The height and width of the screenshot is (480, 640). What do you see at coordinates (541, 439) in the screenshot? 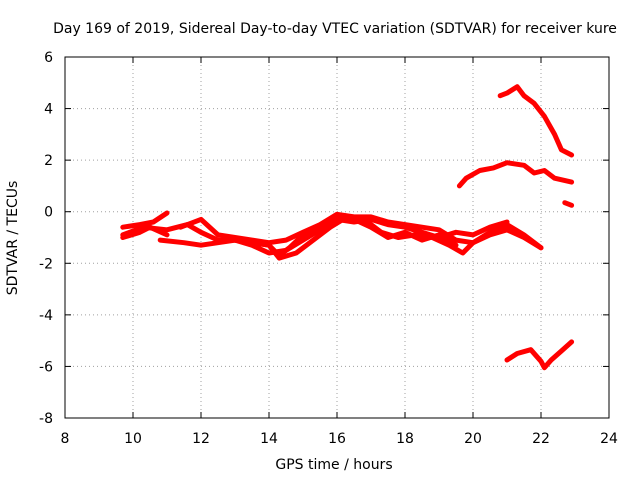
I see `x-tick-label: 22` at bounding box center [541, 439].